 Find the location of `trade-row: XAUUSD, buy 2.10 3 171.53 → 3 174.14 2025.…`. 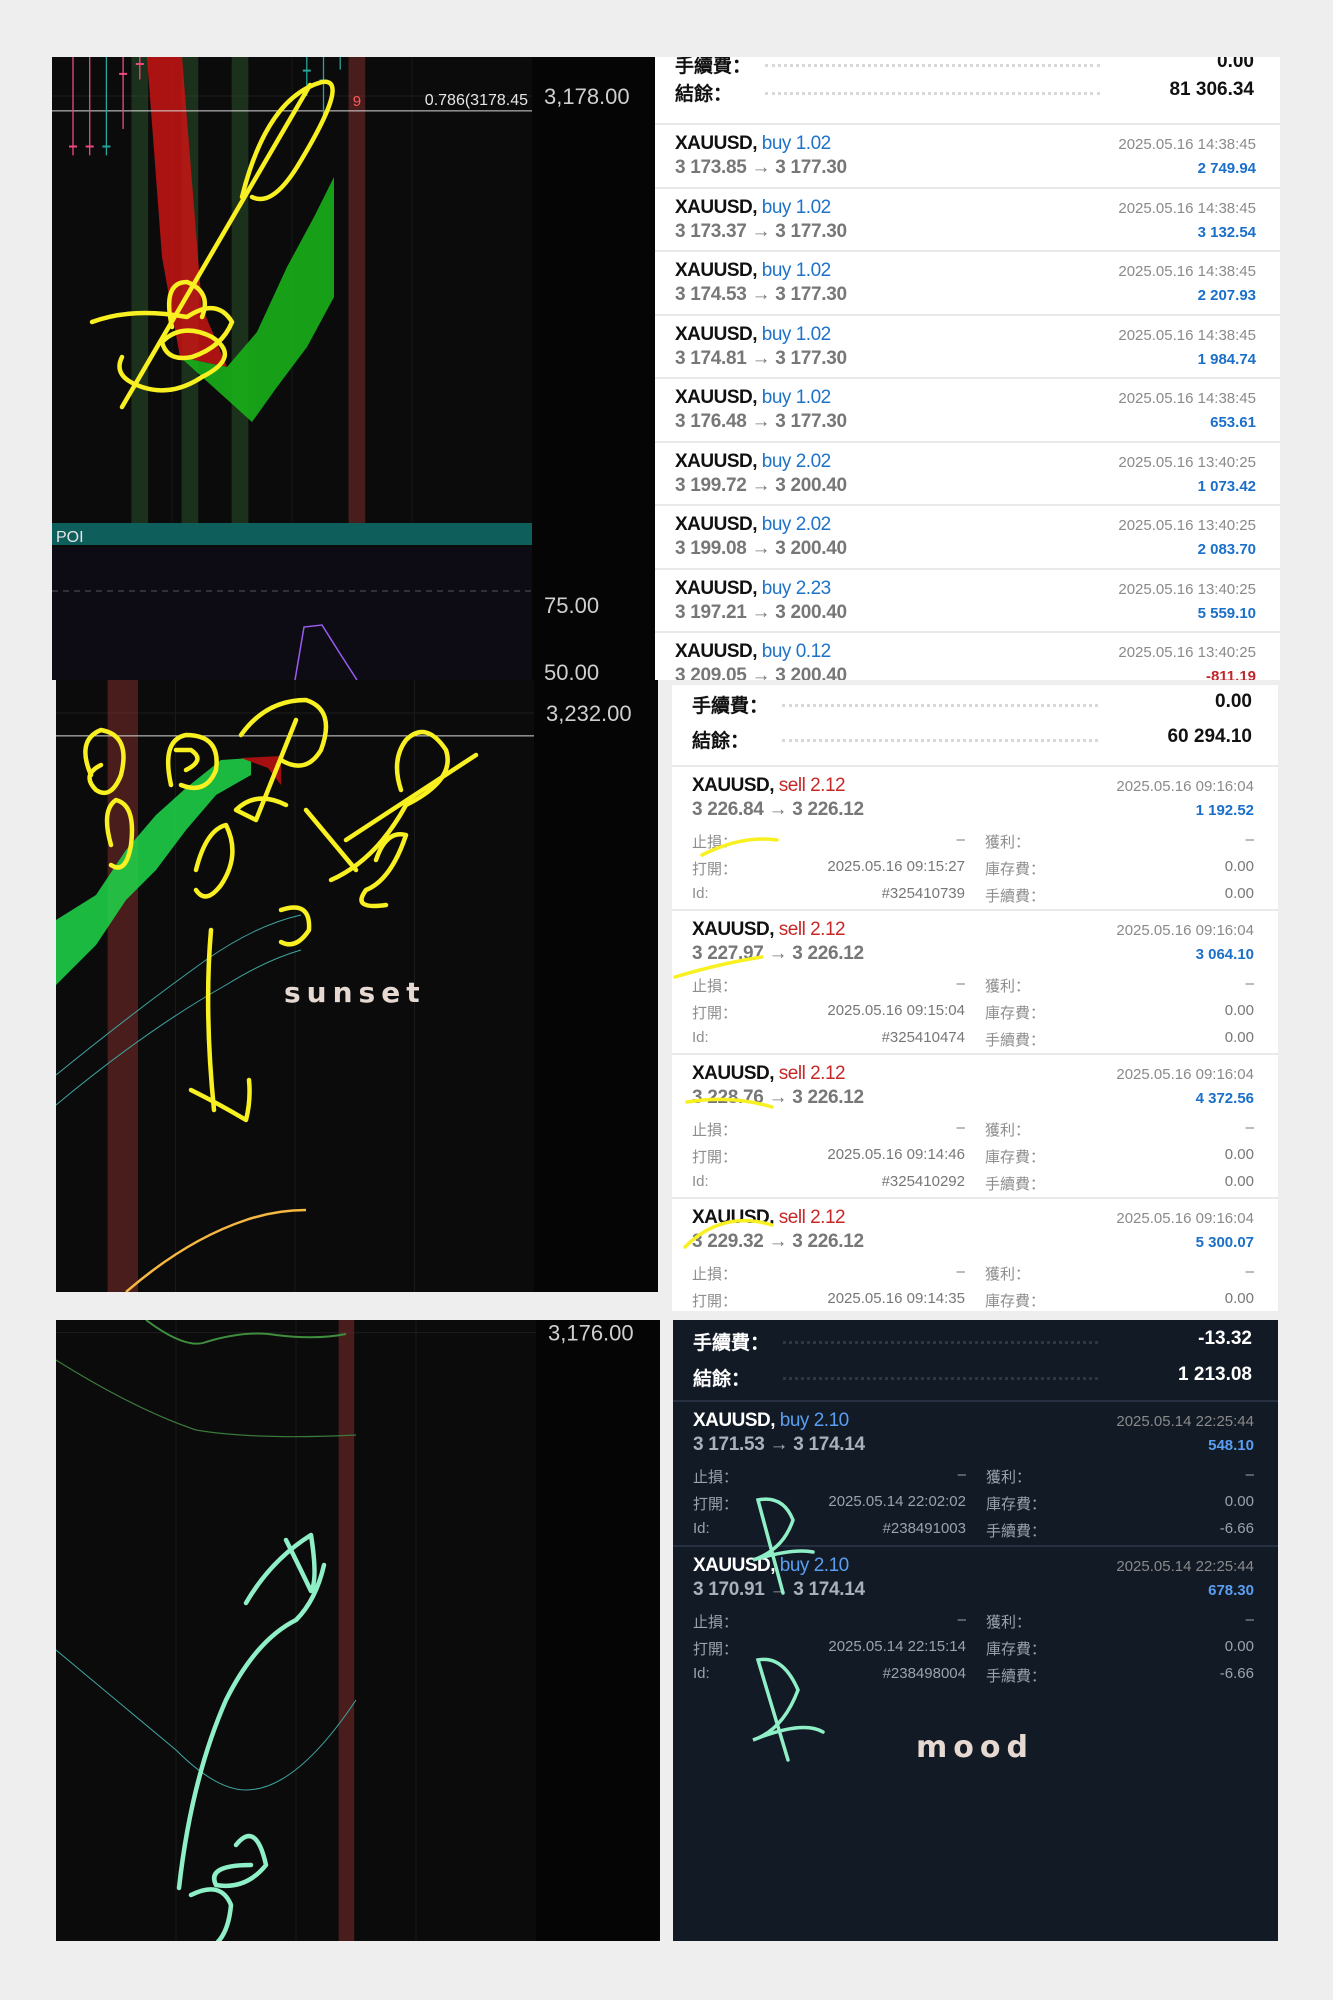

trade-row: XAUUSD, buy 2.10 3 171.53 → 3 174.14 2025.… is located at coordinates (975, 1473).